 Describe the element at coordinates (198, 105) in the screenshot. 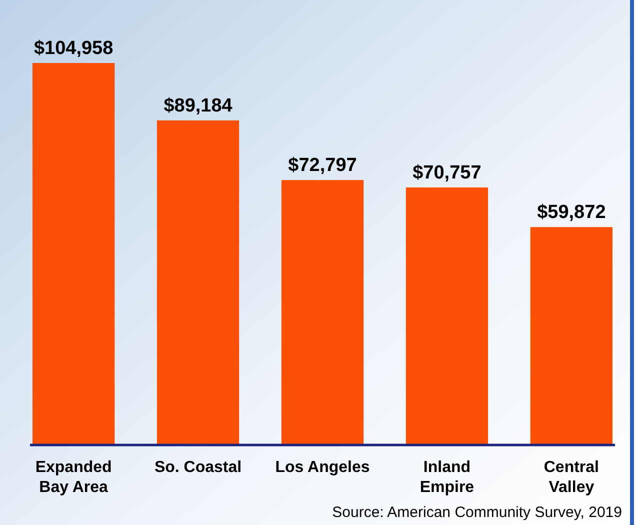

I see `data-label: $89,184` at that location.